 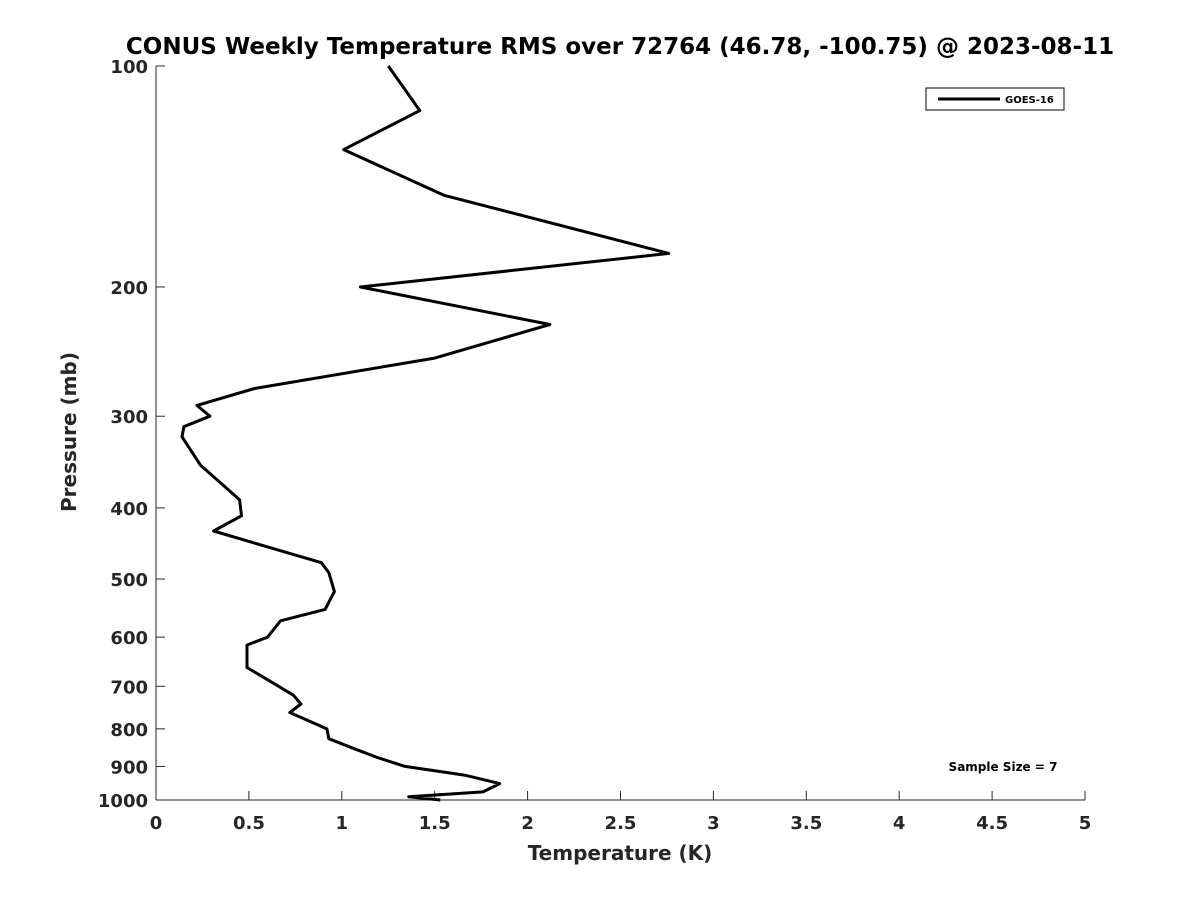 I want to click on y-tick-label: 900, so click(x=129, y=767).